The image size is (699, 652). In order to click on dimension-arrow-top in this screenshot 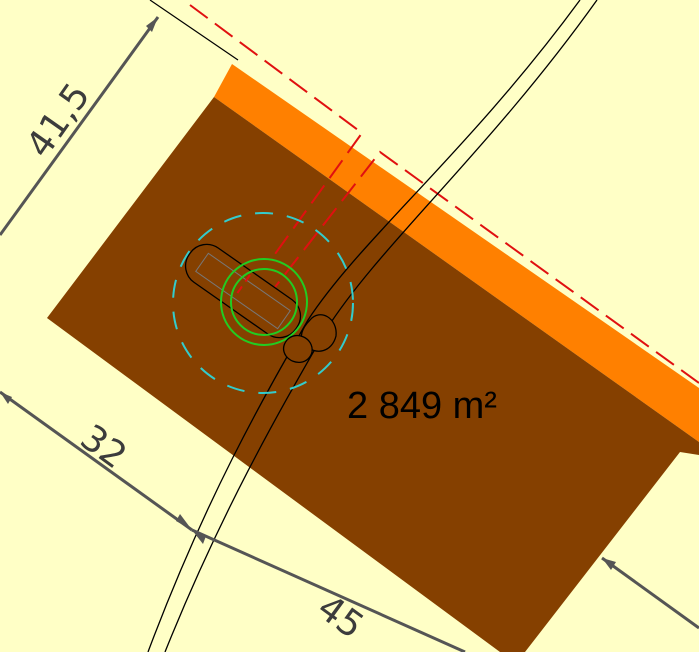, I will do `click(152, 24)`.